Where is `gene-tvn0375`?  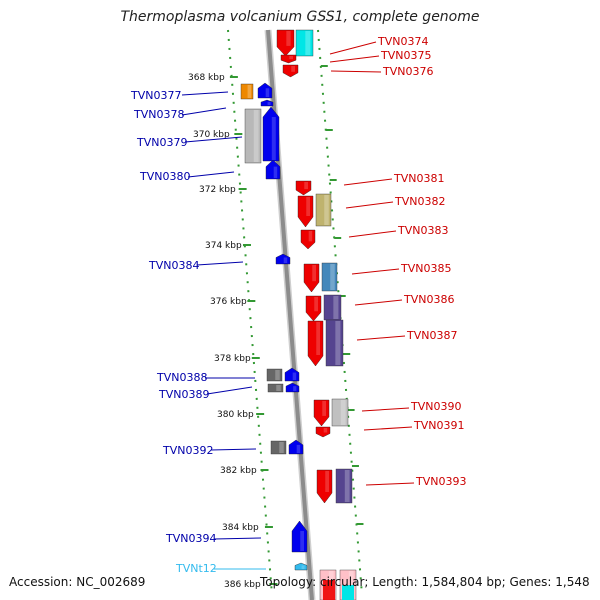
gene-tvn0375 is located at coordinates (288, 59).